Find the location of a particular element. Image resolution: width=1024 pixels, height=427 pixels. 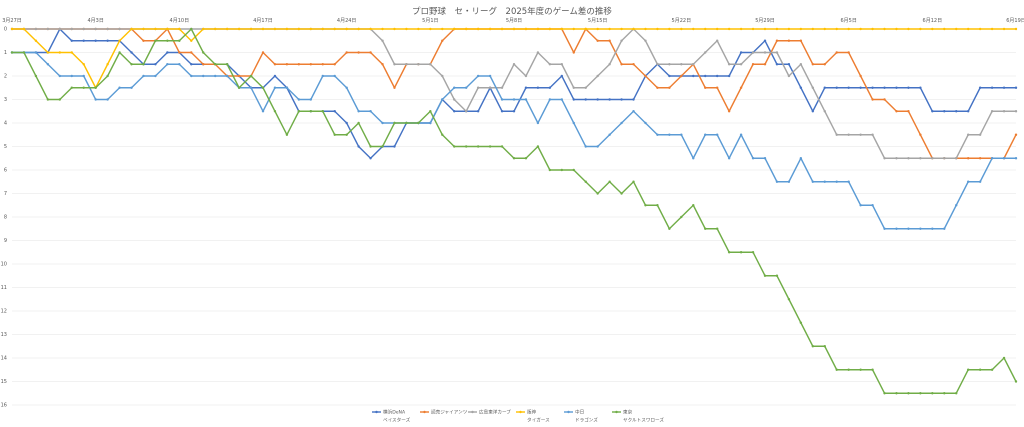

legend-marker is located at coordinates (568, 412).